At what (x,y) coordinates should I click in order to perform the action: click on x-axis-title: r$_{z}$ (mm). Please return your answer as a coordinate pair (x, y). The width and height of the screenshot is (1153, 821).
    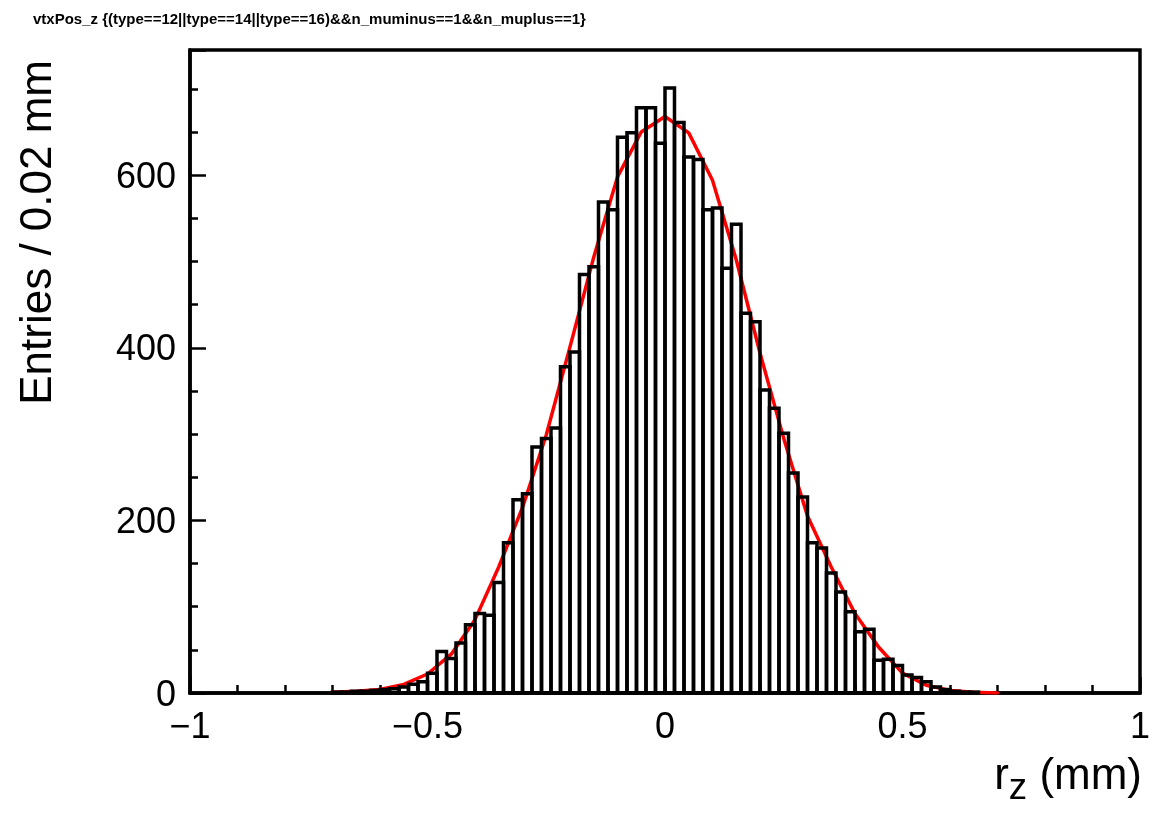
    Looking at the image, I should click on (1068, 778).